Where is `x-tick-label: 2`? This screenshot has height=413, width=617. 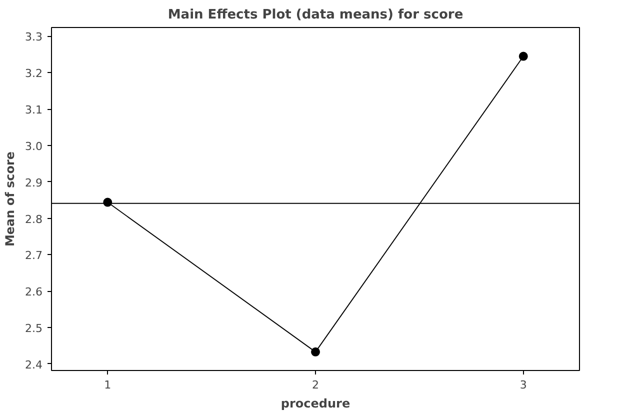 x-tick-label: 2 is located at coordinates (315, 385).